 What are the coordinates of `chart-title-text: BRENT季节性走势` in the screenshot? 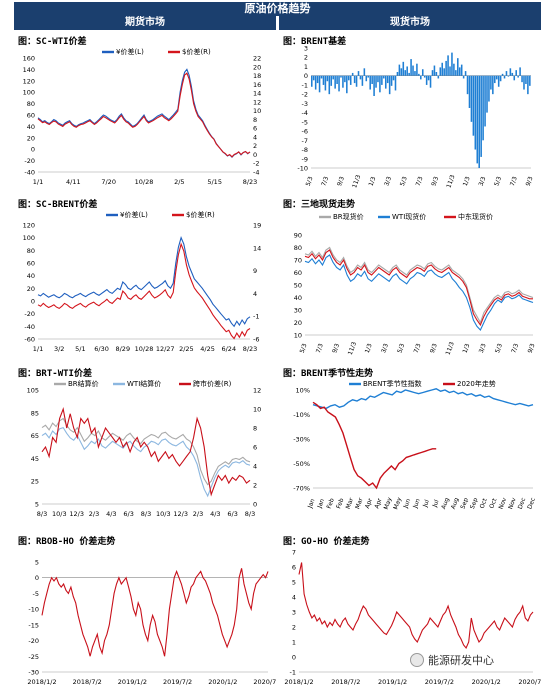 It's located at (337, 374).